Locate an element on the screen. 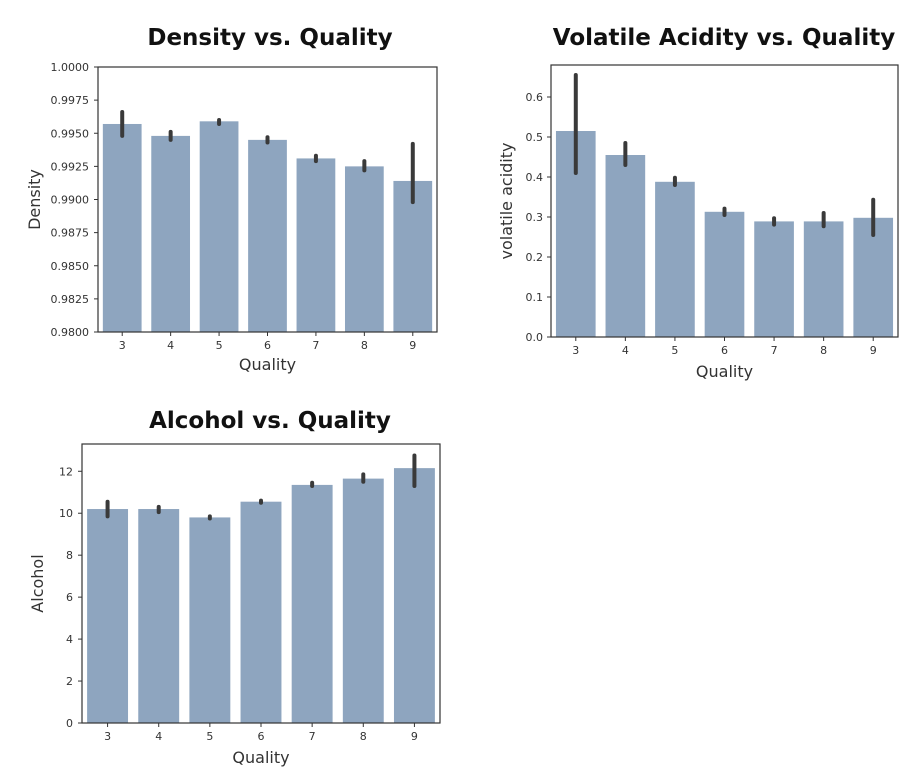 This screenshot has height=782, width=914. chart-title: Volatile Acidity vs. Quality is located at coordinates (724, 38).